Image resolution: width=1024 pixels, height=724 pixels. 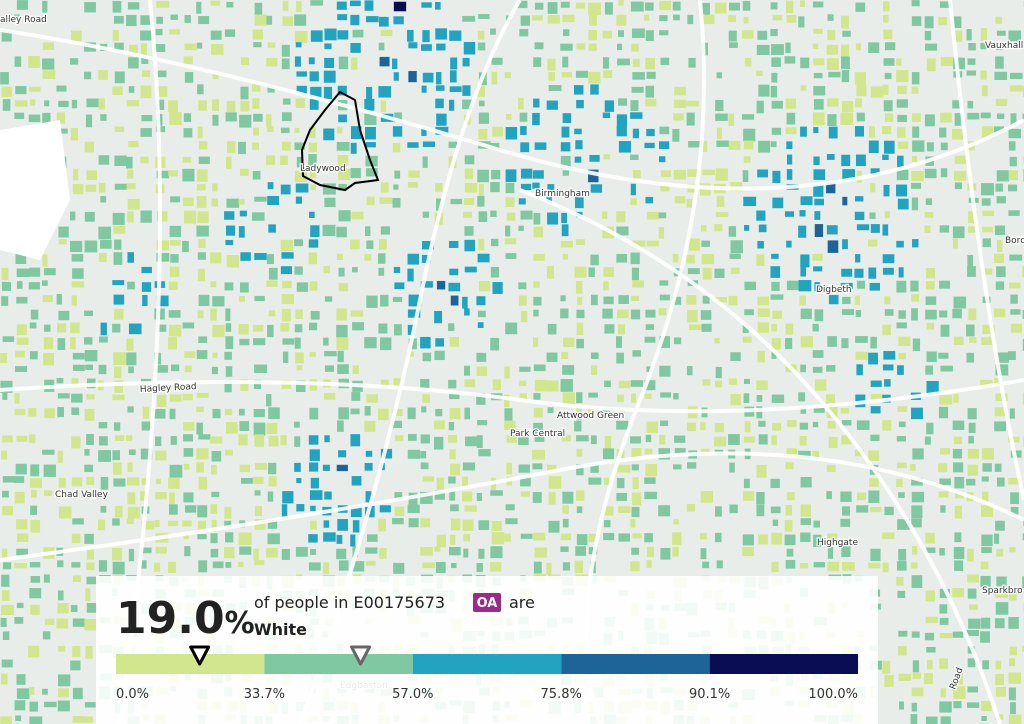 What do you see at coordinates (264, 694) in the screenshot?
I see `scale-label: 33.7%` at bounding box center [264, 694].